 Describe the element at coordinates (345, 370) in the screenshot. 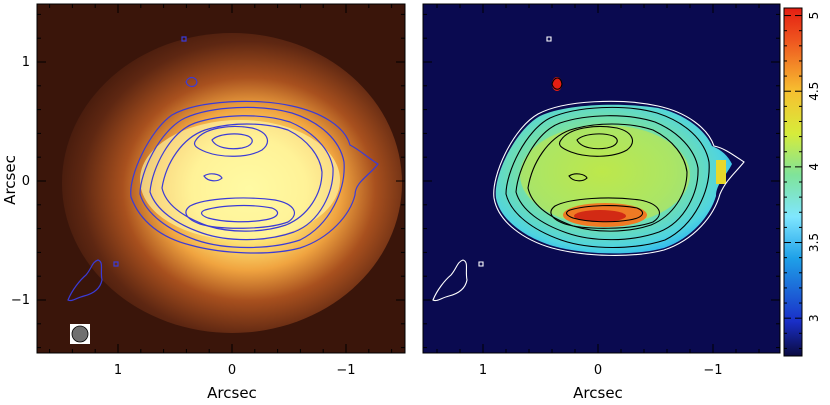

I see `left-x-tick-minus1: −1` at that location.